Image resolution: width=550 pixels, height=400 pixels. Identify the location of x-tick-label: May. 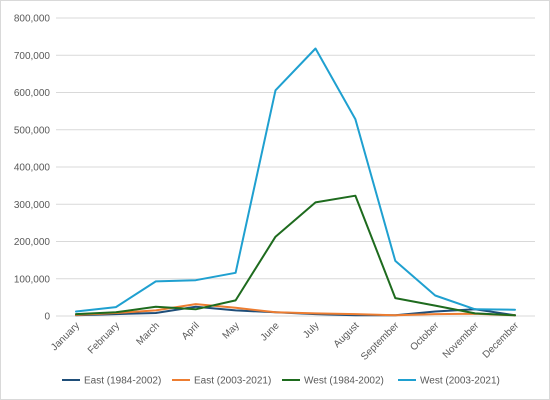
(231, 330).